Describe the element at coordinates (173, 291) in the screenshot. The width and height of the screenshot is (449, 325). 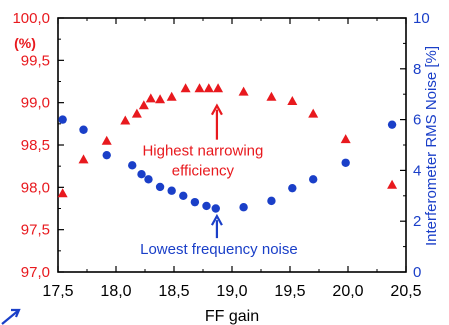
I see `x-tick-label: 18,5` at that location.